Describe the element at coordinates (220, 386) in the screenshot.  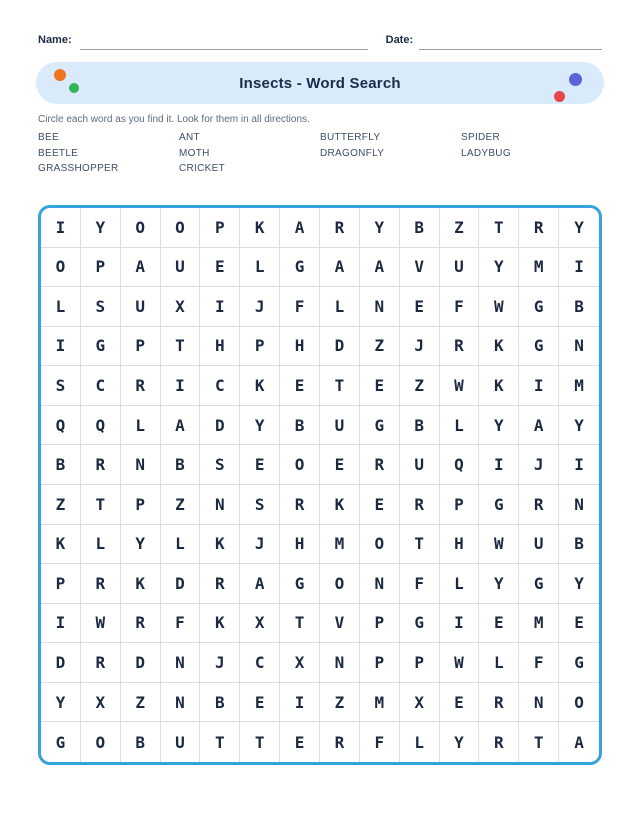
I see `grid-cell-r5c5: C` at that location.